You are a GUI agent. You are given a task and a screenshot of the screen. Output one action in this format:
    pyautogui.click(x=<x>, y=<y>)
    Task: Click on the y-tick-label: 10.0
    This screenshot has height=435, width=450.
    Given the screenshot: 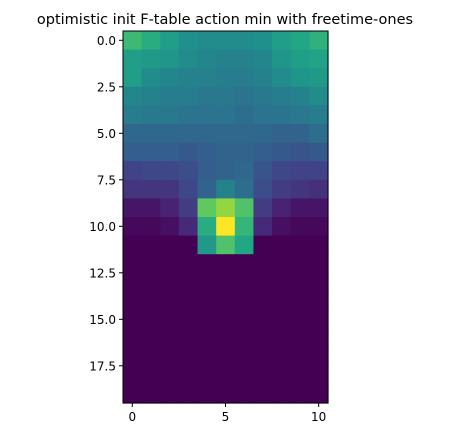 What is the action you would take?
    pyautogui.click(x=102, y=227)
    